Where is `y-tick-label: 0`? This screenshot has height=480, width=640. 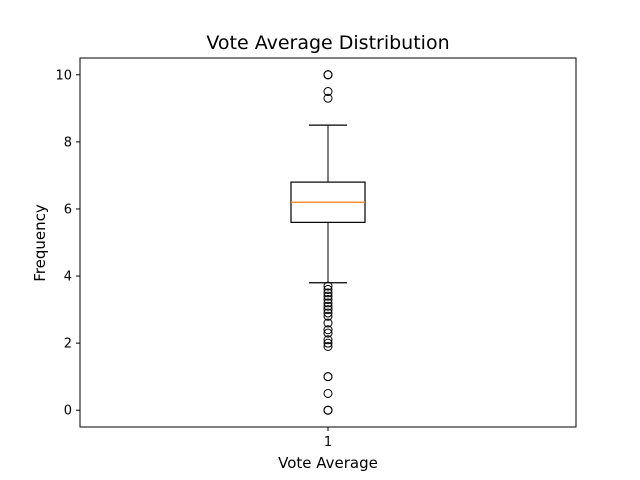
y-tick-label: 0 is located at coordinates (68, 411).